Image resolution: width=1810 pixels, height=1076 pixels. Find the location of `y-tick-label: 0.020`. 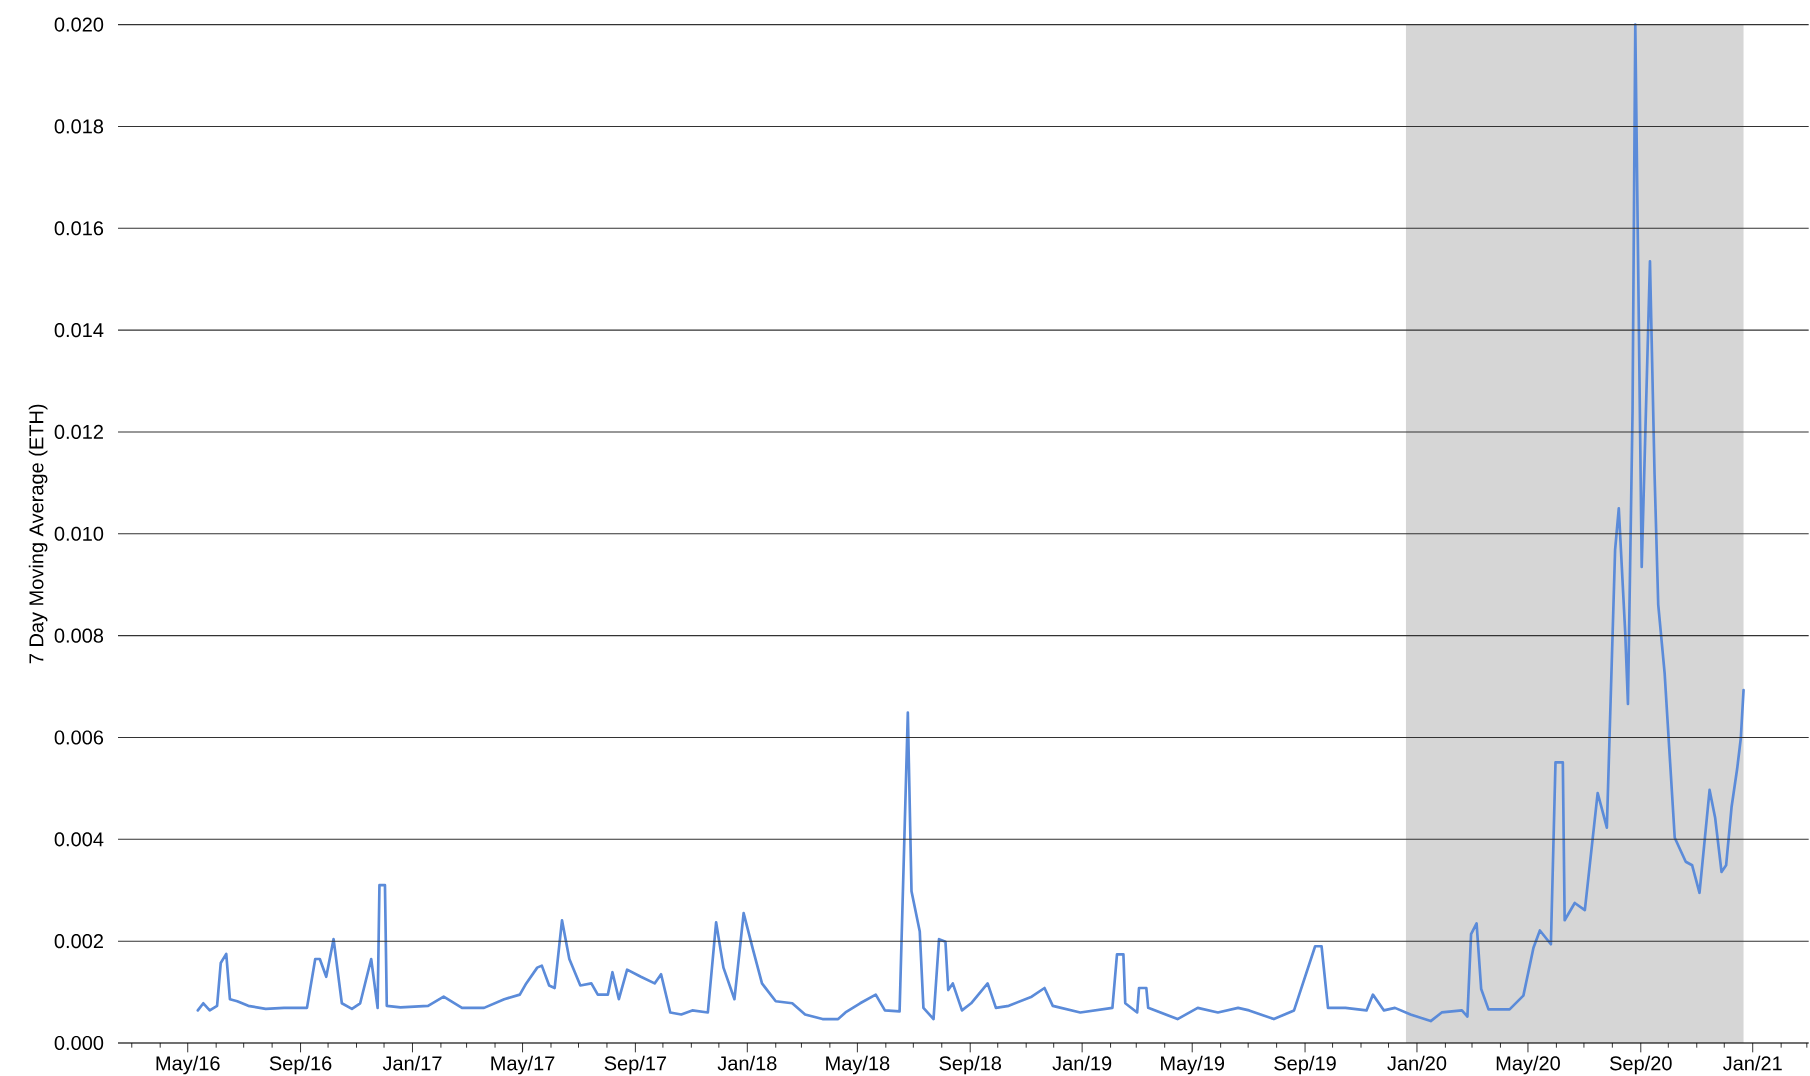

y-tick-label: 0.020 is located at coordinates (79, 24).